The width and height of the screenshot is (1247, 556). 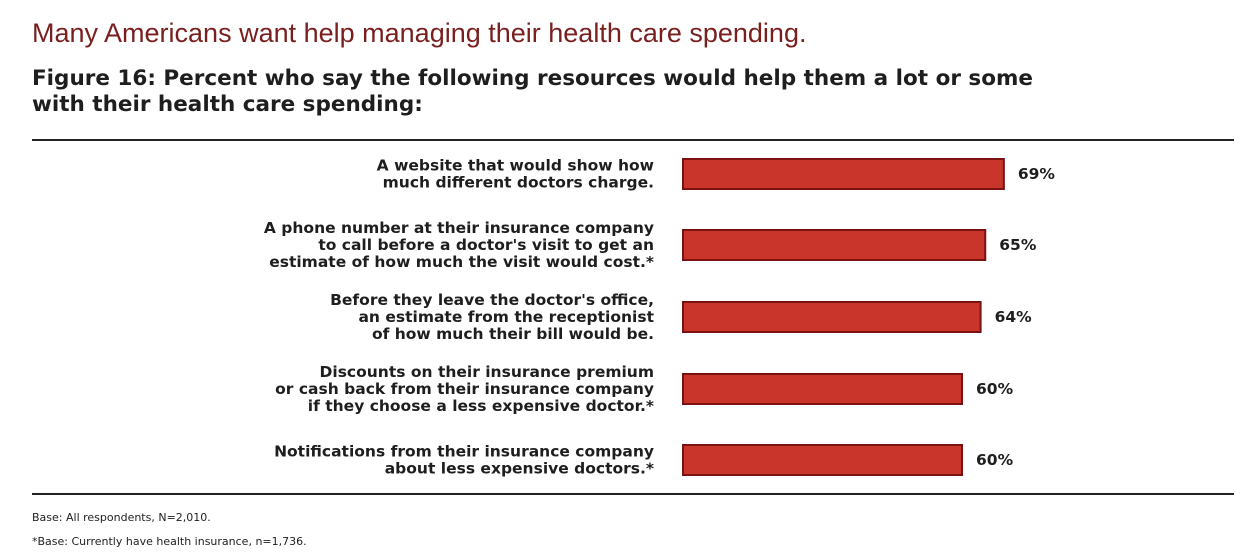 What do you see at coordinates (515, 166) in the screenshot?
I see `category-label: A website that would show how` at bounding box center [515, 166].